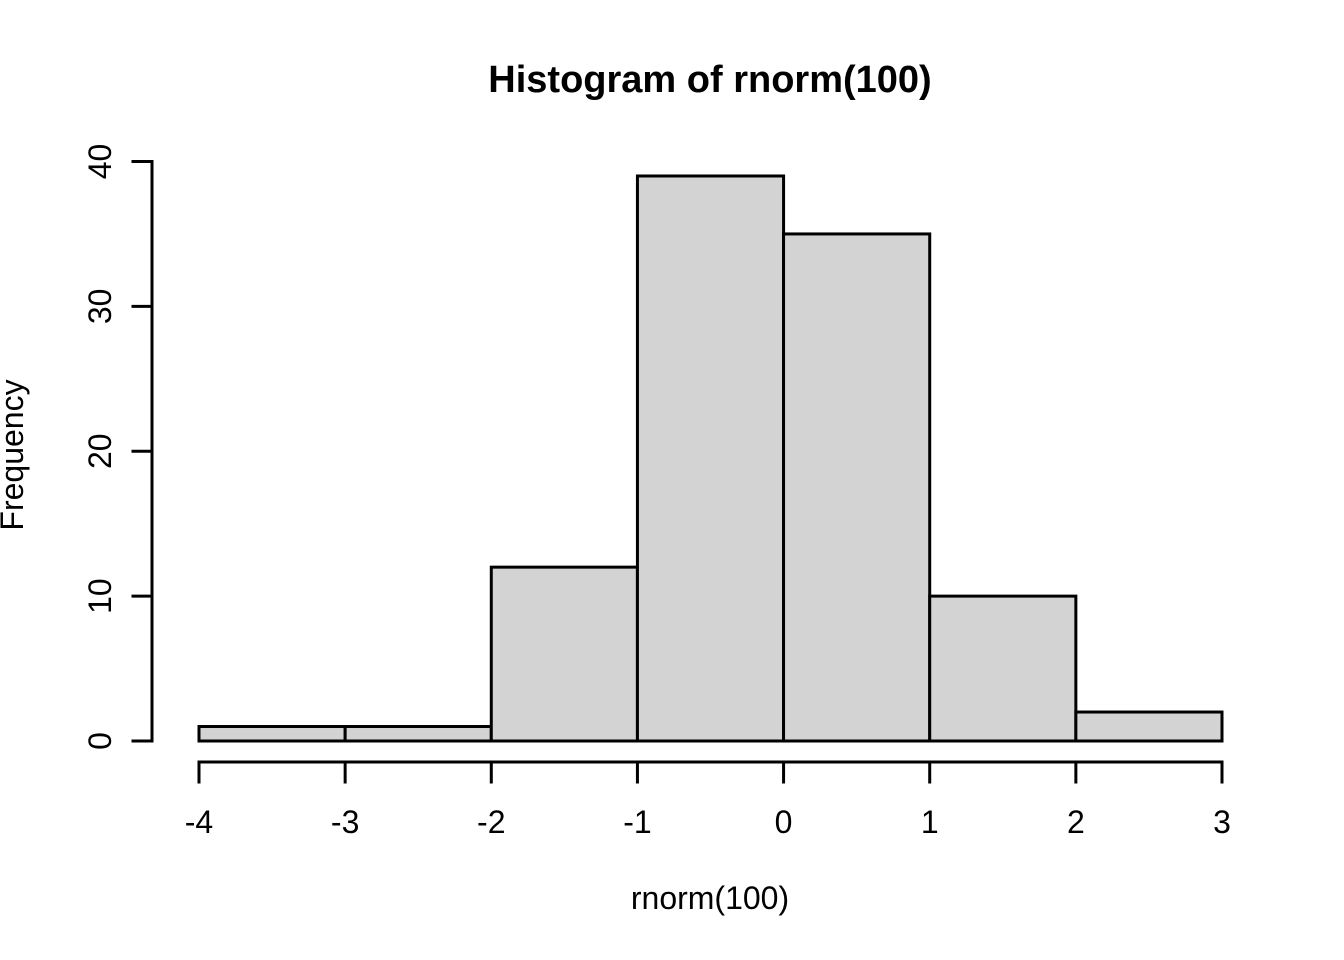 Image resolution: width=1344 pixels, height=960 pixels. What do you see at coordinates (15, 454) in the screenshot?
I see `y-axis-label: Frequency` at bounding box center [15, 454].